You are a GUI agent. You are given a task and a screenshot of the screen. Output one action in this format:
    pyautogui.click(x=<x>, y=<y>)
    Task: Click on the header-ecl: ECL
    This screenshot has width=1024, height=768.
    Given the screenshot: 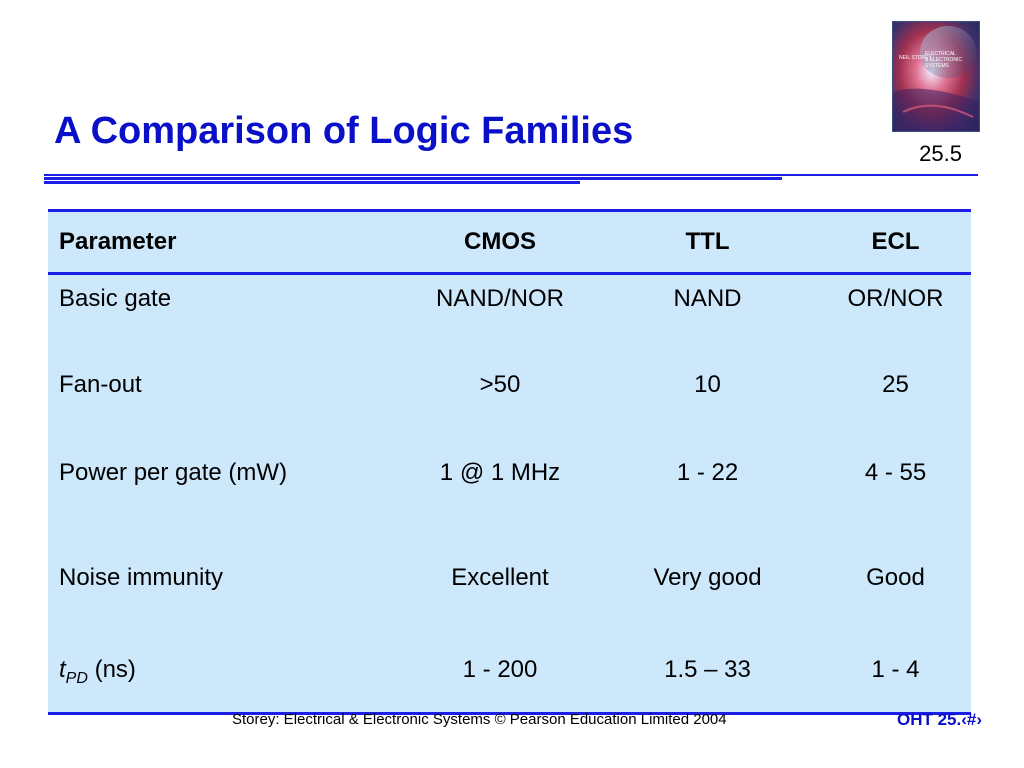 What is the action you would take?
    pyautogui.click(x=895, y=242)
    